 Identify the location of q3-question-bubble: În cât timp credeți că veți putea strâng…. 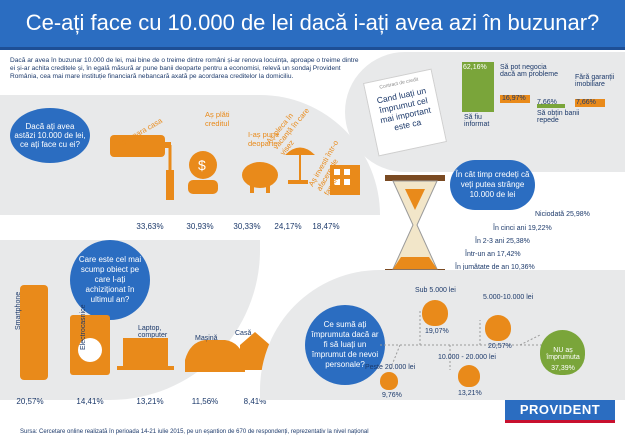
(492, 185).